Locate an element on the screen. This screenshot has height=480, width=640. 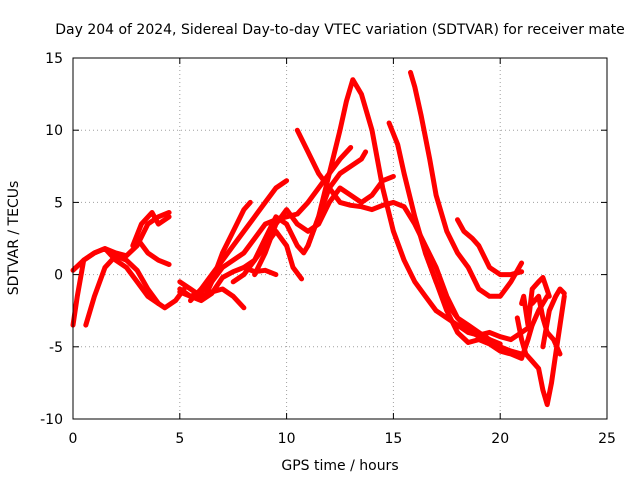
trace-s18 is located at coordinates (490, 247).